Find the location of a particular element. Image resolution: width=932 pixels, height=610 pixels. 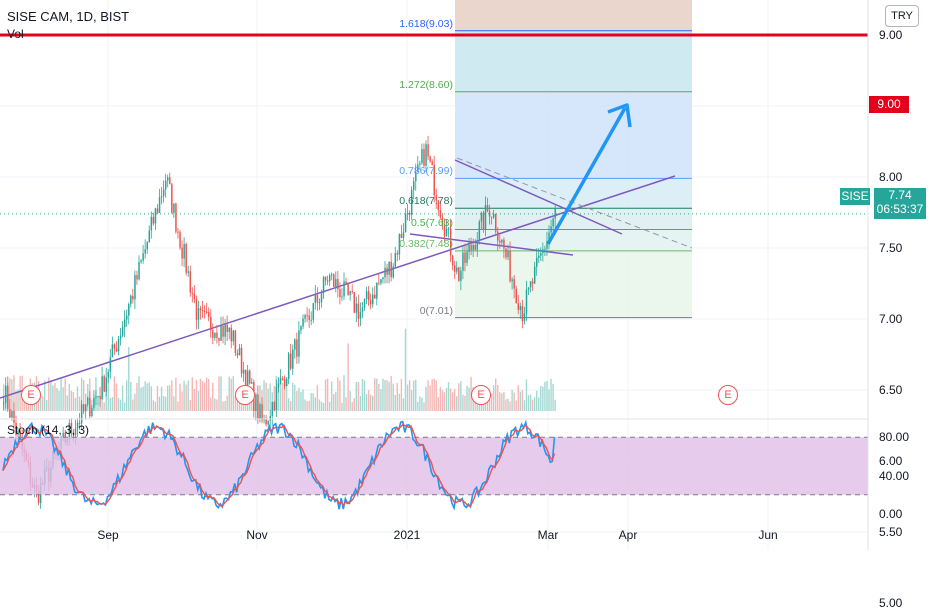

stoch-d-line is located at coordinates (279, 465).